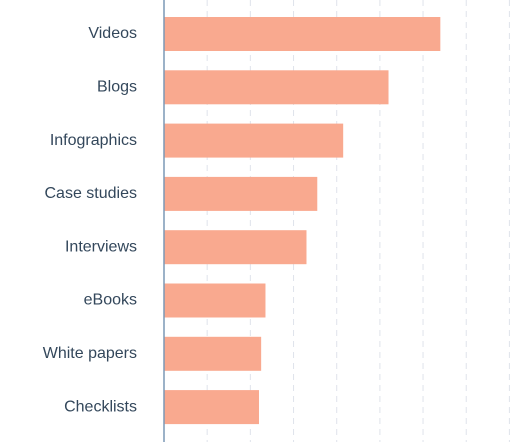  What do you see at coordinates (112, 33) in the screenshot?
I see `y-tick-label: Videos` at bounding box center [112, 33].